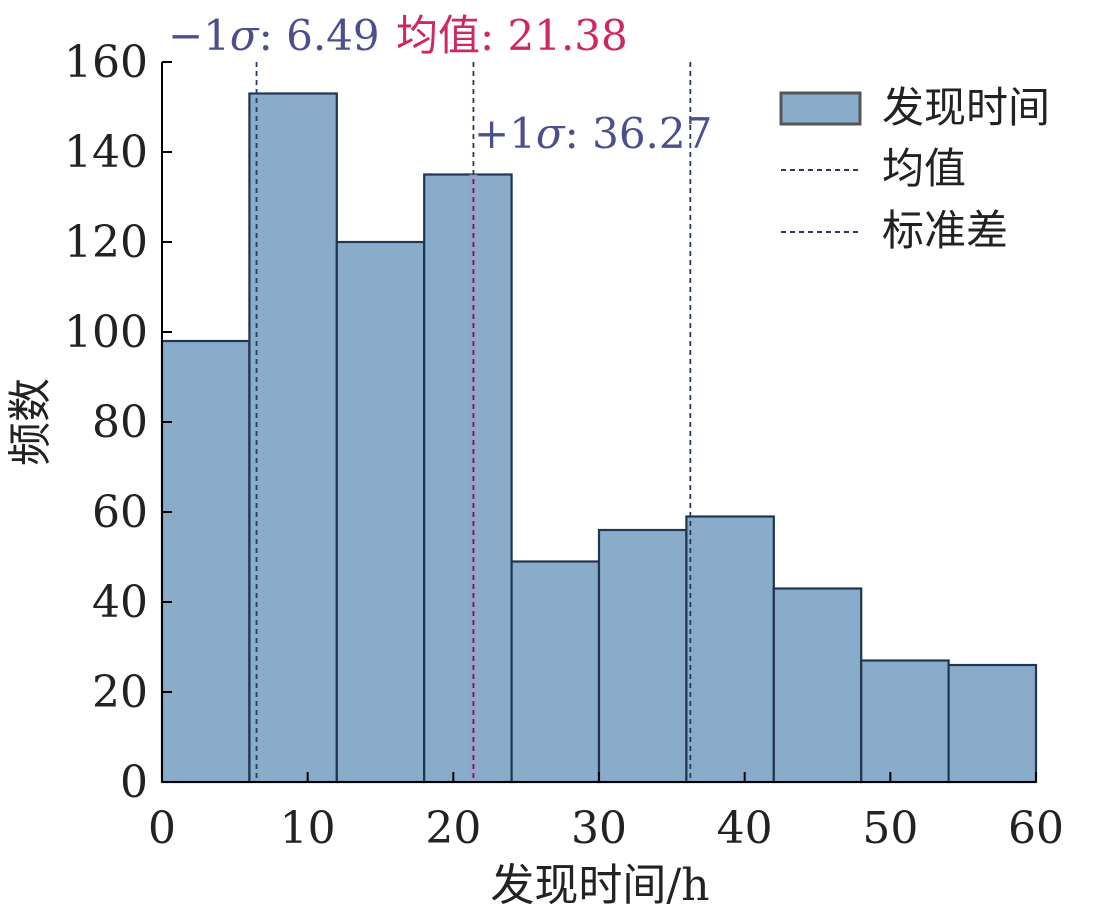 Image resolution: width=1103 pixels, height=919 pixels. What do you see at coordinates (966, 107) in the screenshot?
I see `legend-hist-label: 发现时间` at bounding box center [966, 107].